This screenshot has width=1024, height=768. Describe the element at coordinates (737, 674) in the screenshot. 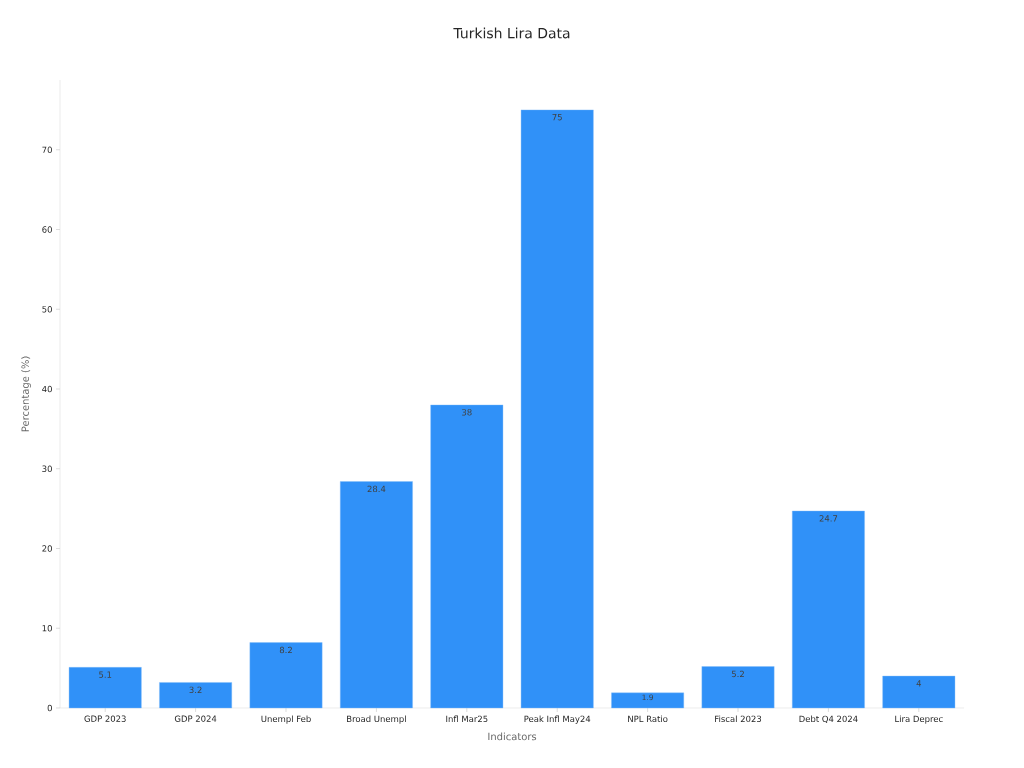

I see `data-label: 5.2` at that location.